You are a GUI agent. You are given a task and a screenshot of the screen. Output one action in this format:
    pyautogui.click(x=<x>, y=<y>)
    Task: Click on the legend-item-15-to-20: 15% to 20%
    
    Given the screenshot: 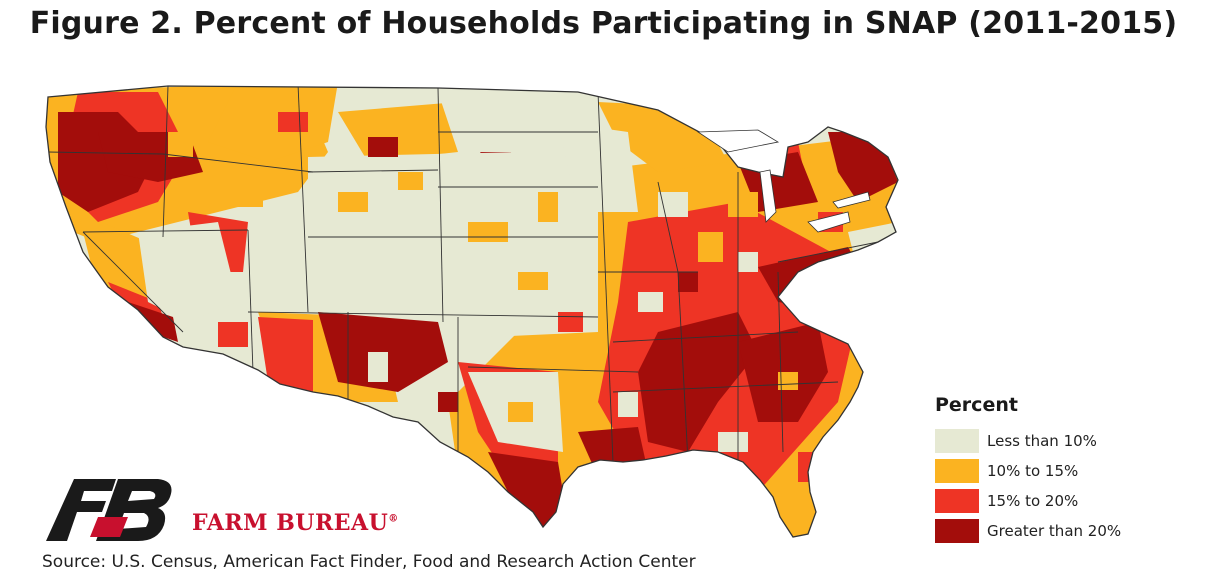 What is the action you would take?
    pyautogui.click(x=1055, y=501)
    